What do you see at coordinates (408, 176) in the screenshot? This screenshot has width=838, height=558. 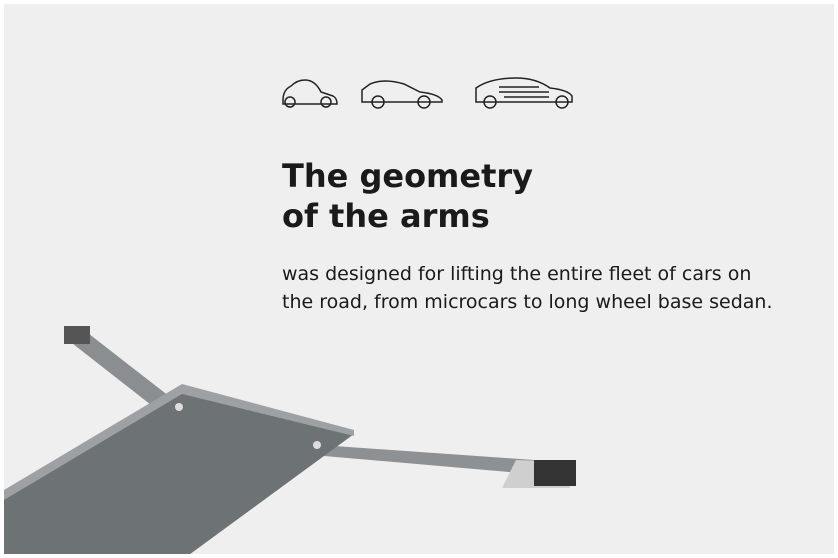 I see `heading-line: The geometry` at bounding box center [408, 176].